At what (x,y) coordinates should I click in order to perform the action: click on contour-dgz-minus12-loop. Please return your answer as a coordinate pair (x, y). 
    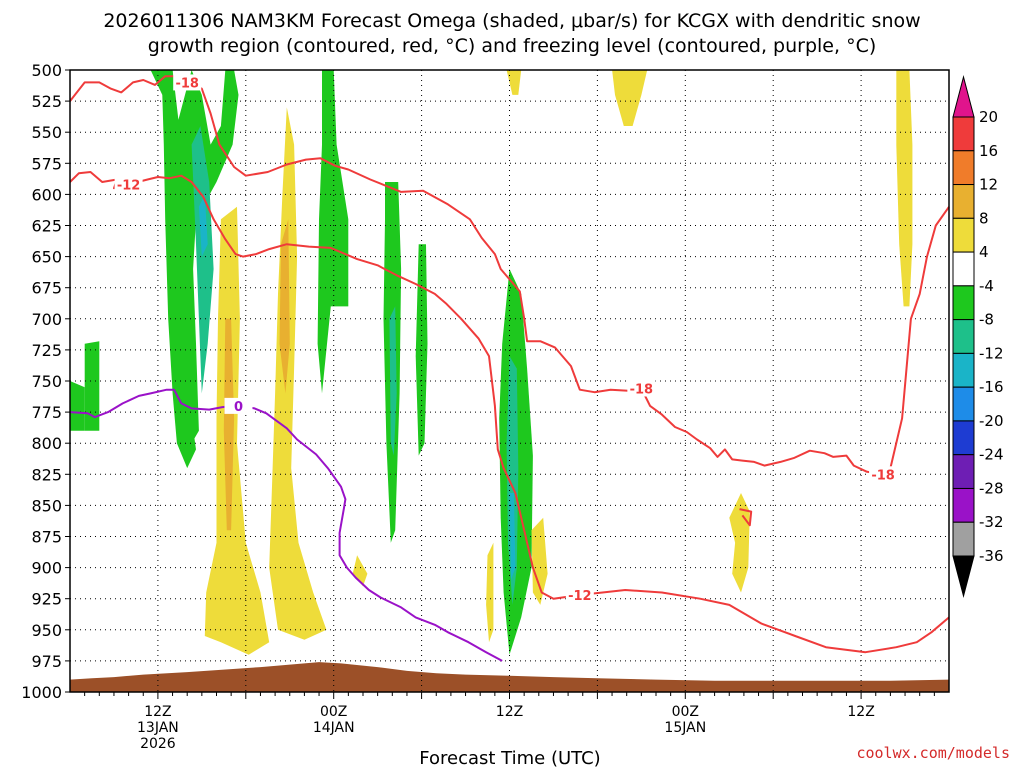
    Looking at the image, I should click on (746, 517).